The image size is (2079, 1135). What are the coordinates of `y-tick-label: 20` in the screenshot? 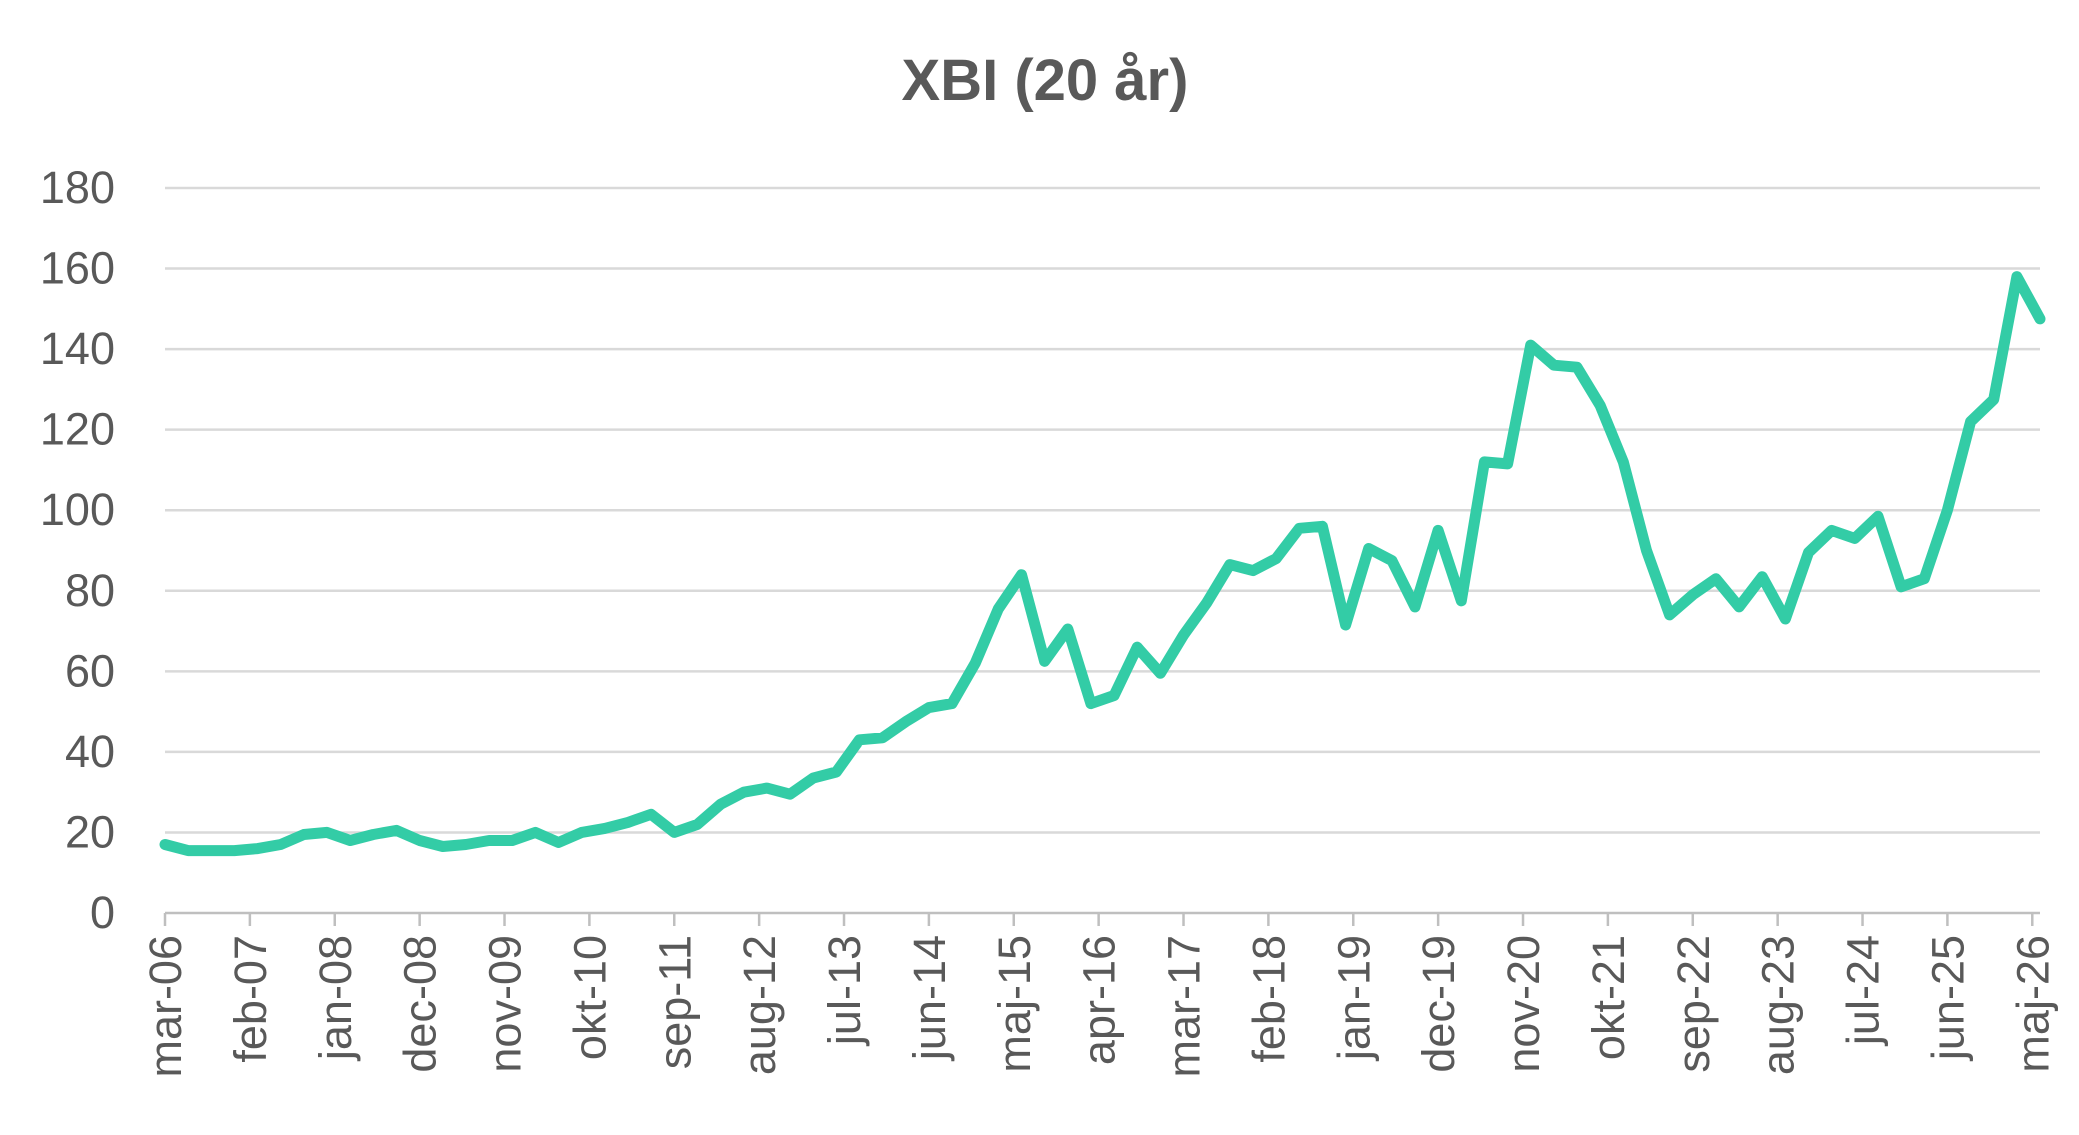 It's located at (90, 831).